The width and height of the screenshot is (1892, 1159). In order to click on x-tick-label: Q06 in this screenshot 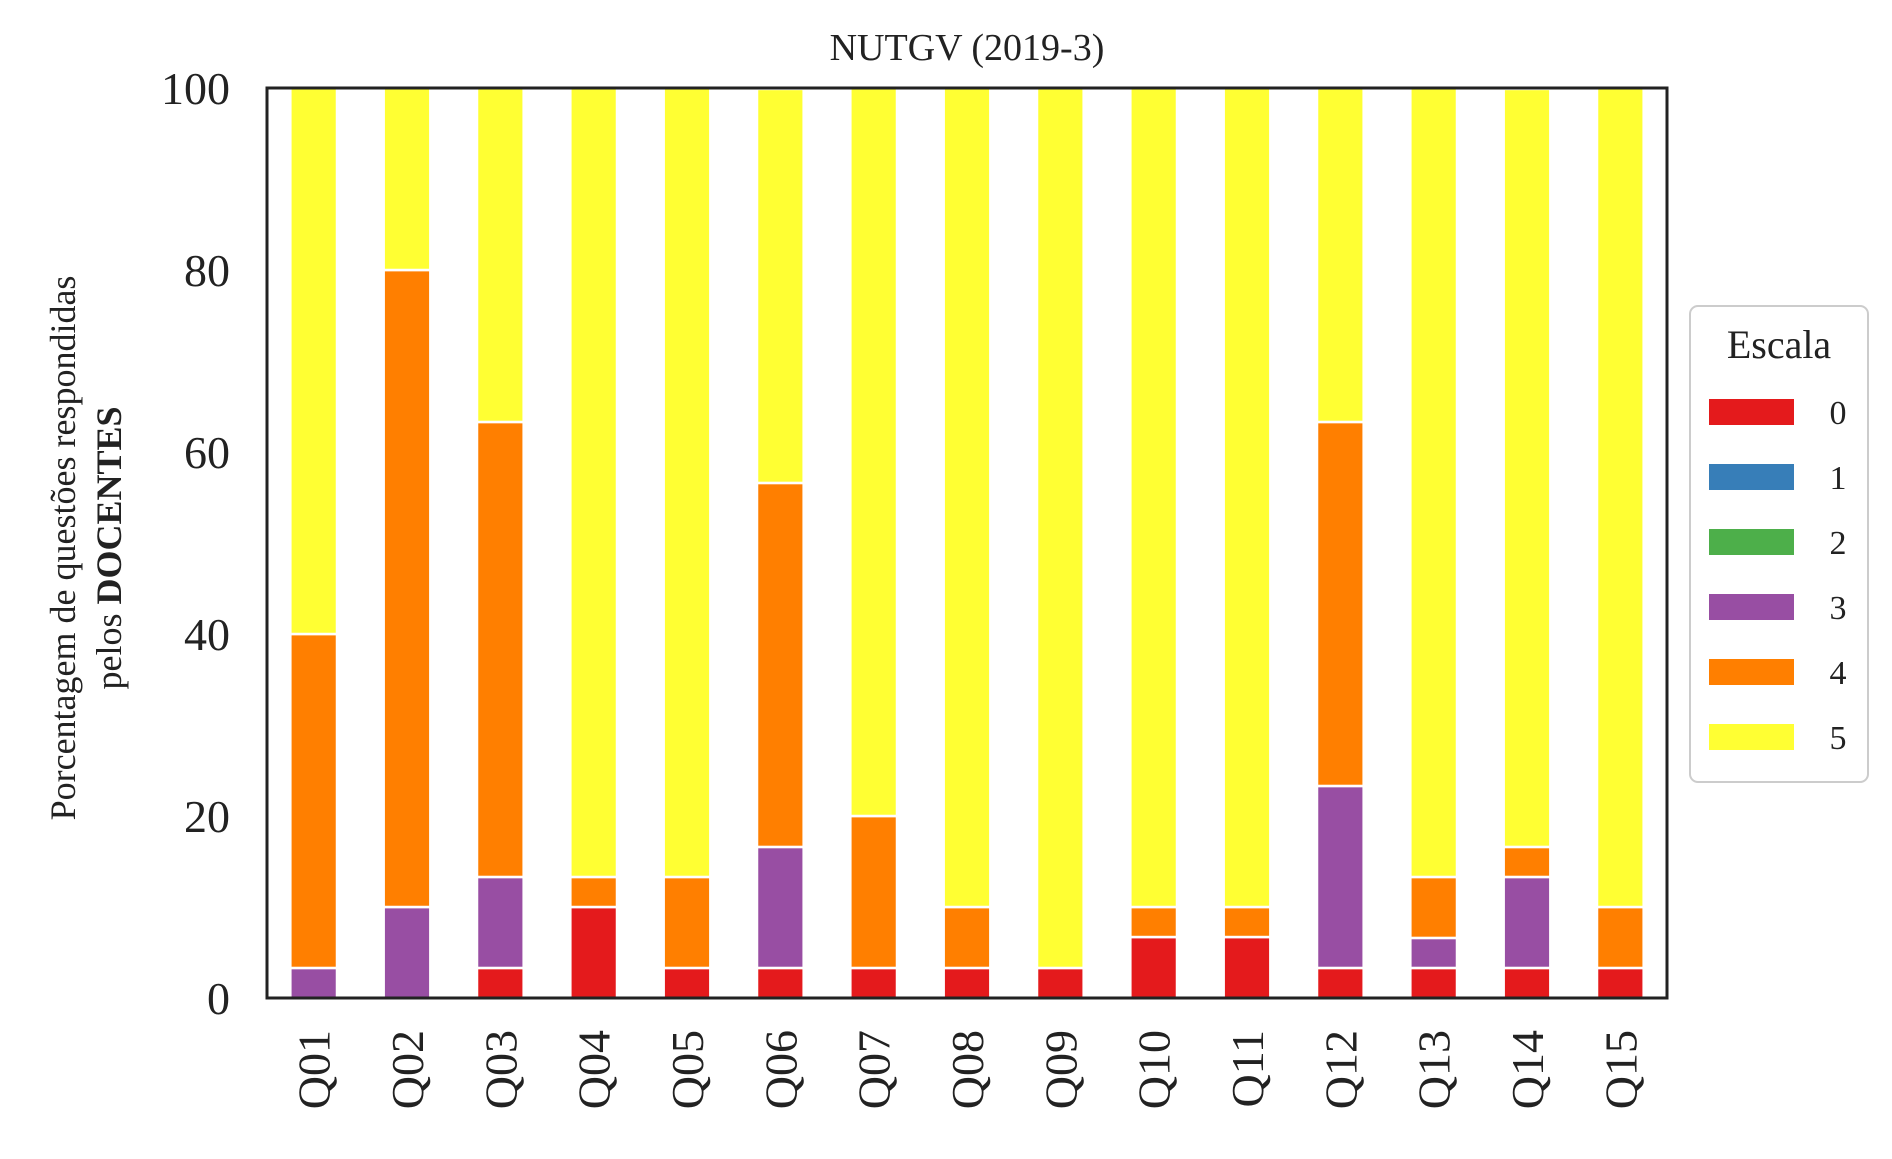, I will do `click(780, 1069)`.